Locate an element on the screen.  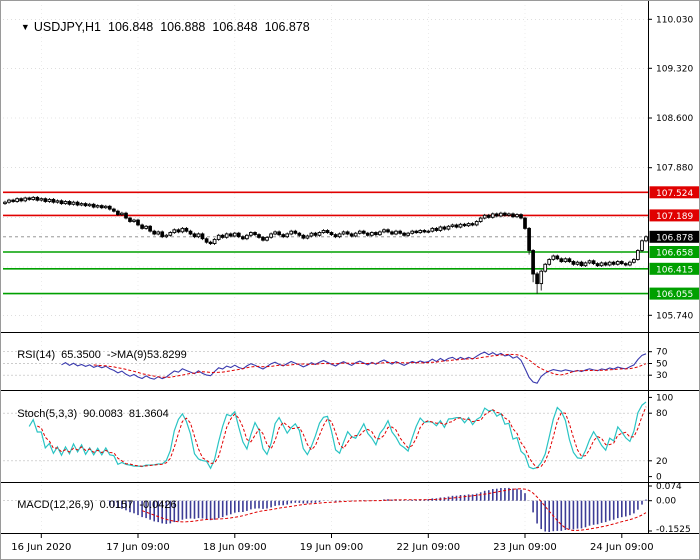
svg-text: -0.1525 is located at coordinates (673, 530).